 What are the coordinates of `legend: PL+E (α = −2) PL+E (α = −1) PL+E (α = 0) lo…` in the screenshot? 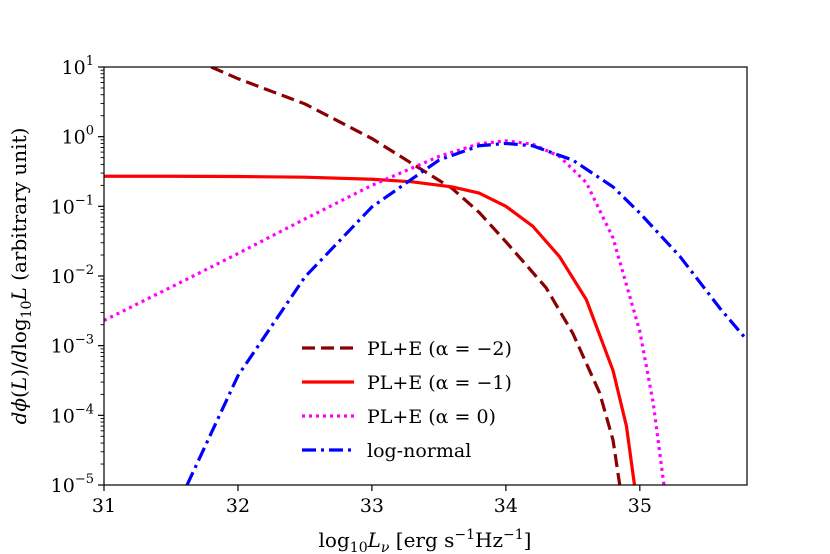 It's located at (407, 400).